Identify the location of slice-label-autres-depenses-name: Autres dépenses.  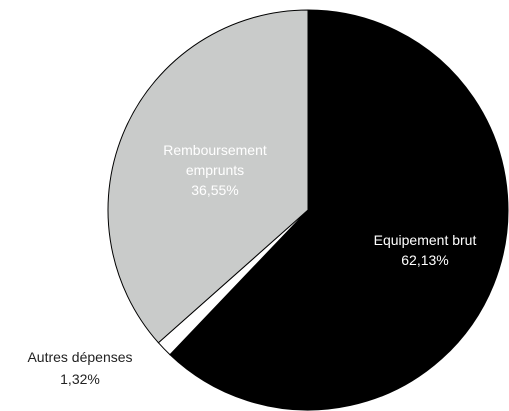
(79, 357).